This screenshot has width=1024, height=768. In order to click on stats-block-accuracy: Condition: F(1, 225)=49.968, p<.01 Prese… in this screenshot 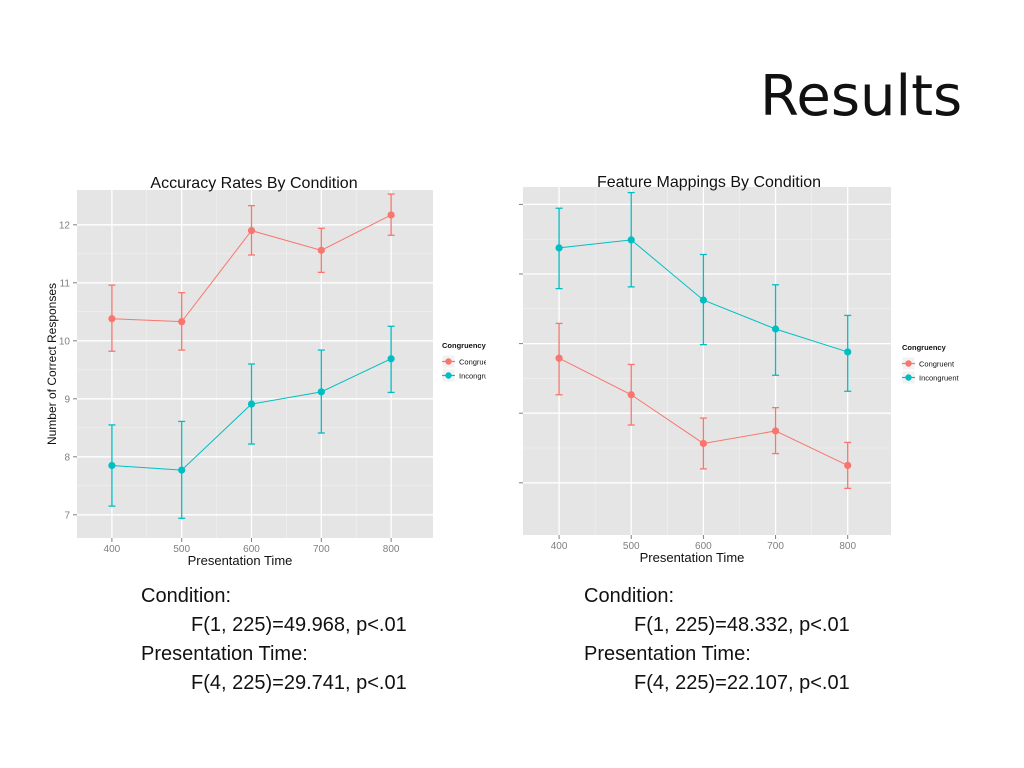, I will do `click(274, 640)`.